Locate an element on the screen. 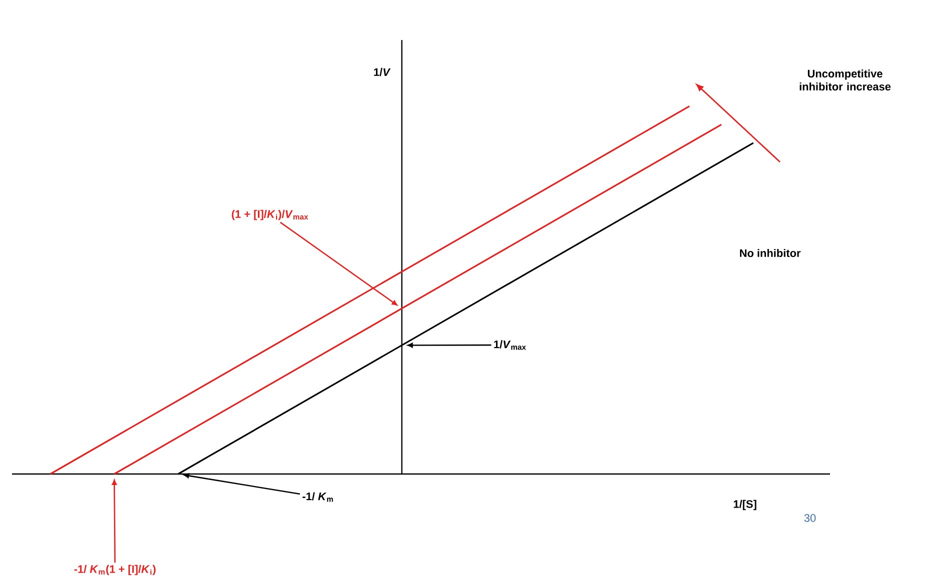  text: Uncompetitive inhibitor increase is located at coordinates (845, 79).